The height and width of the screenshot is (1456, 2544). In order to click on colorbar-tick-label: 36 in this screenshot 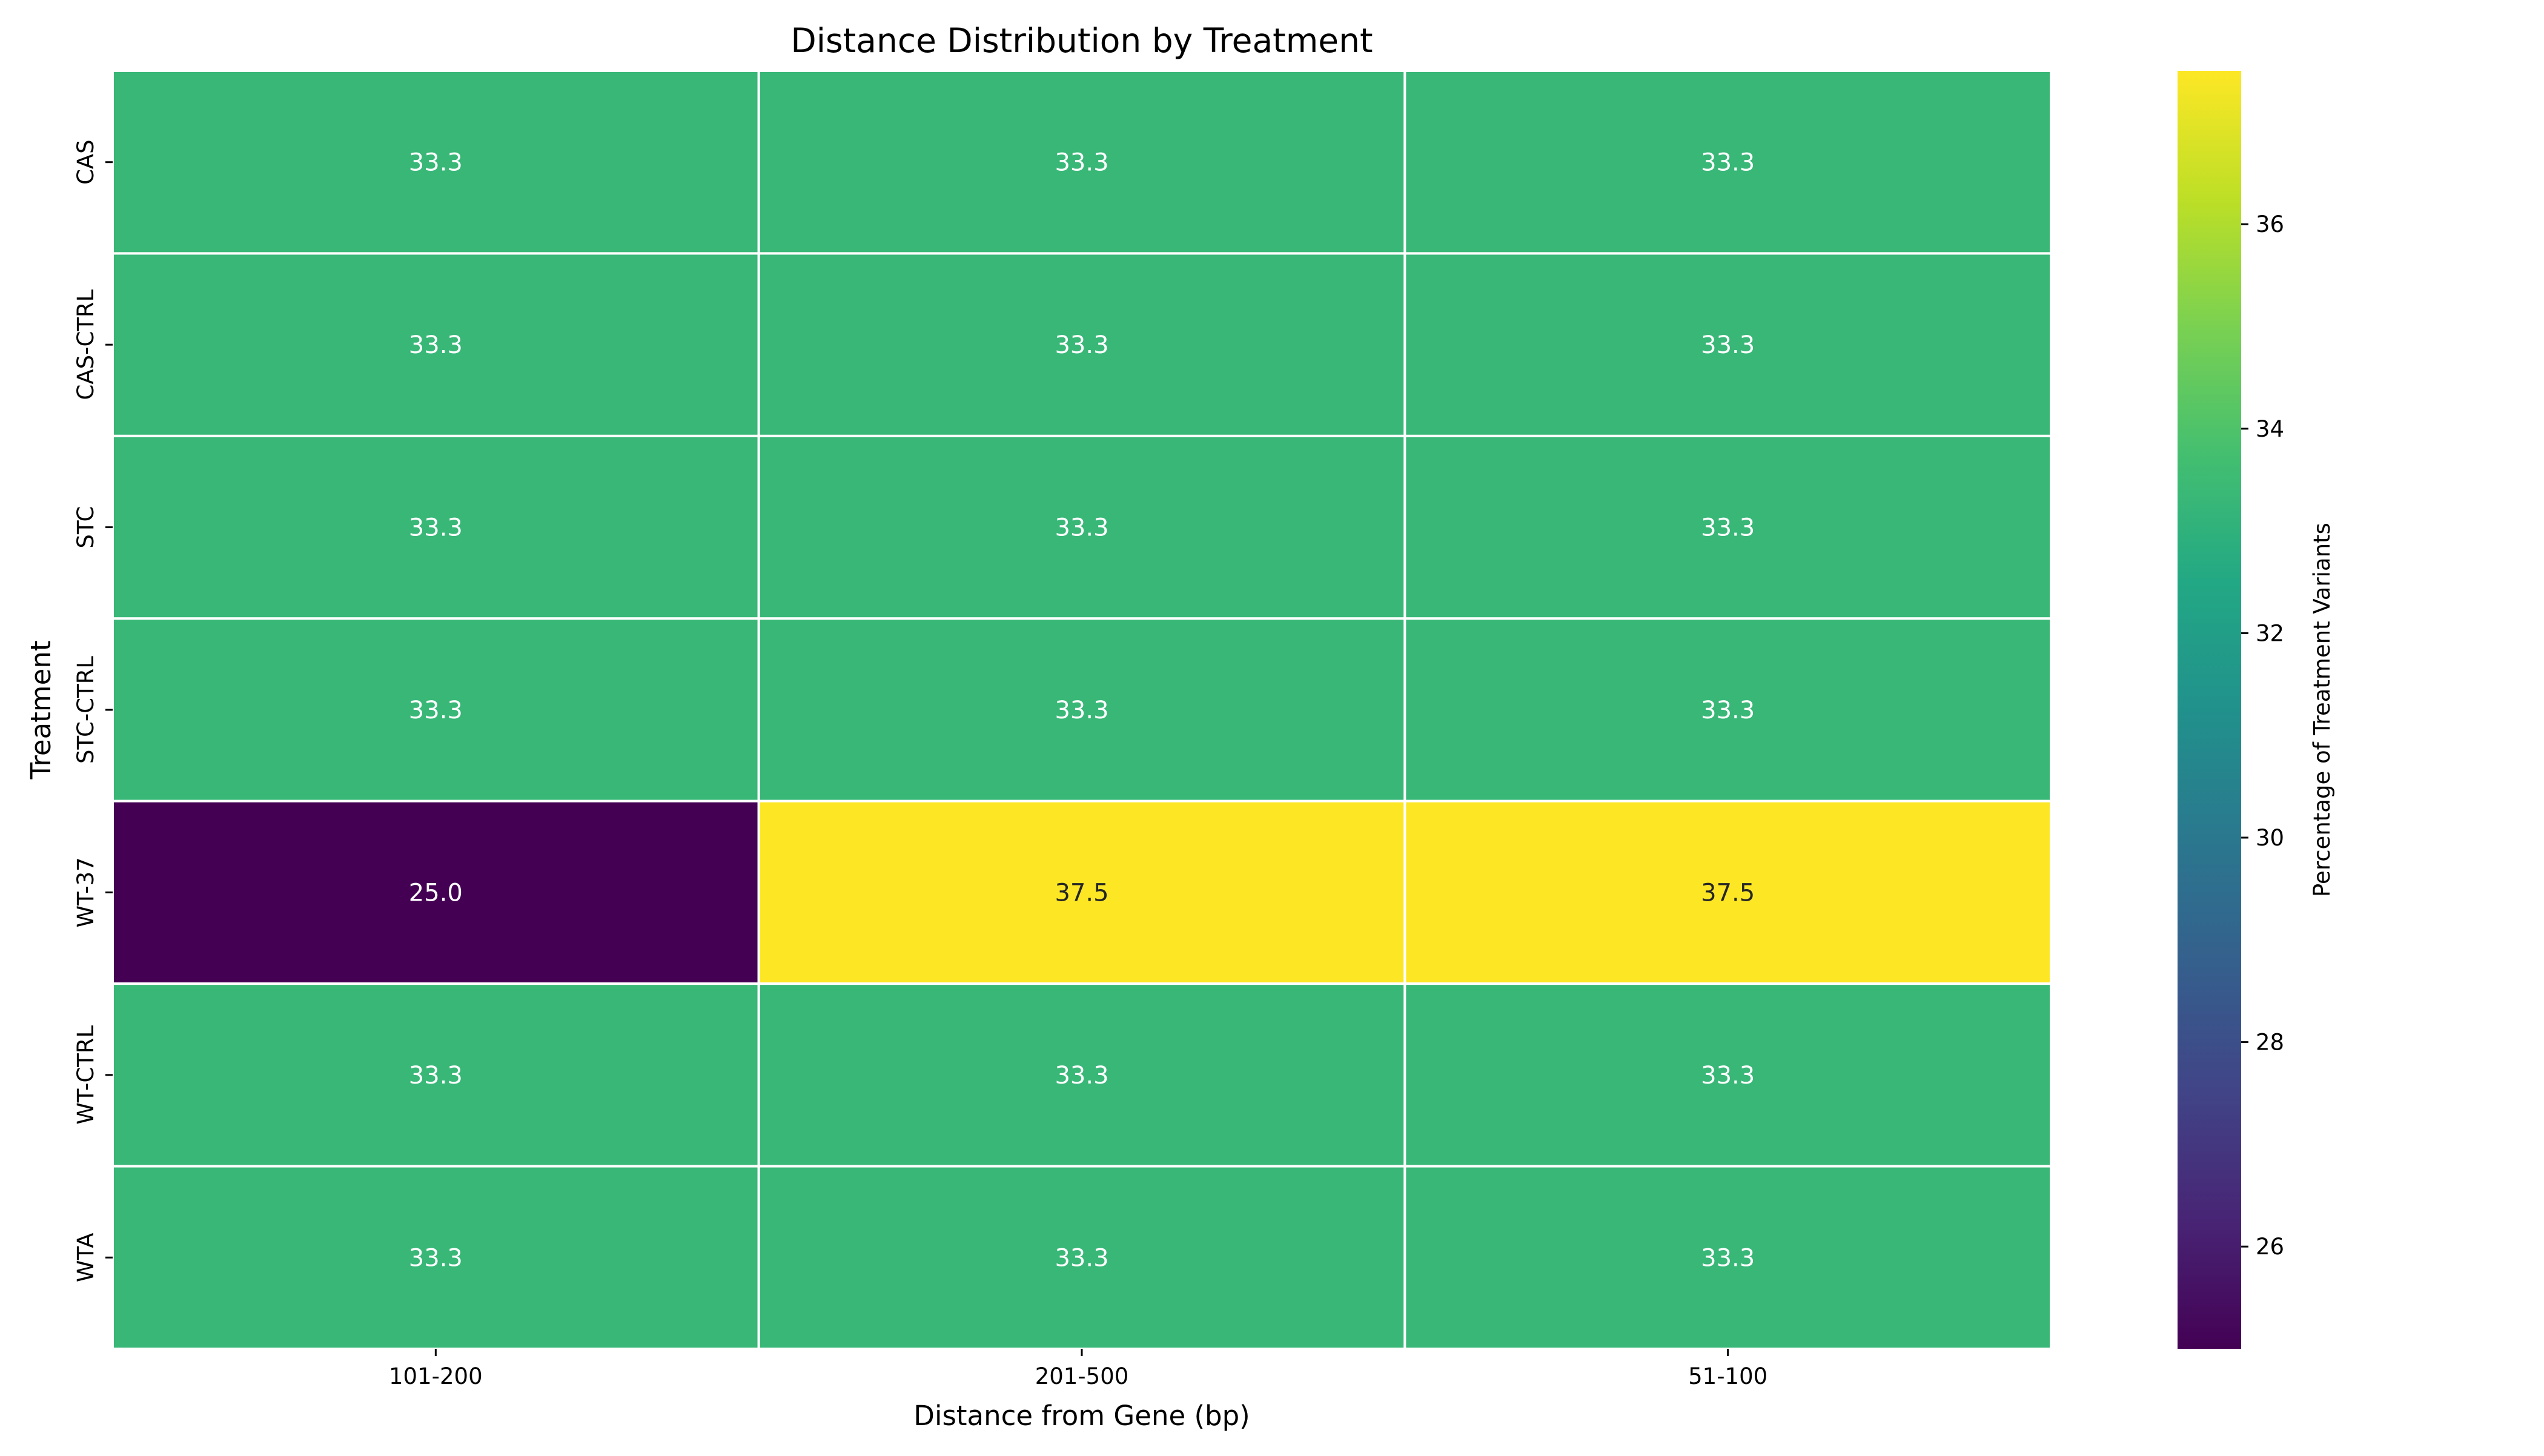, I will do `click(2270, 224)`.